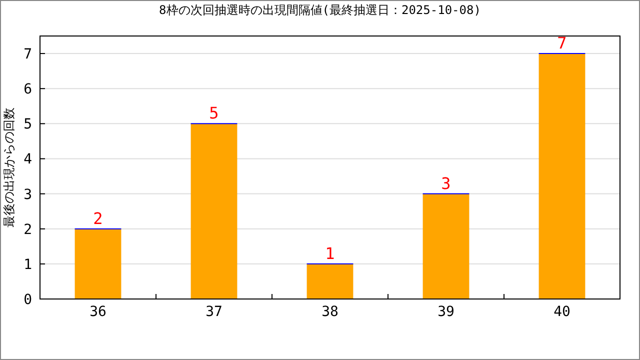  I want to click on y-tick-label: 2, so click(28, 230).